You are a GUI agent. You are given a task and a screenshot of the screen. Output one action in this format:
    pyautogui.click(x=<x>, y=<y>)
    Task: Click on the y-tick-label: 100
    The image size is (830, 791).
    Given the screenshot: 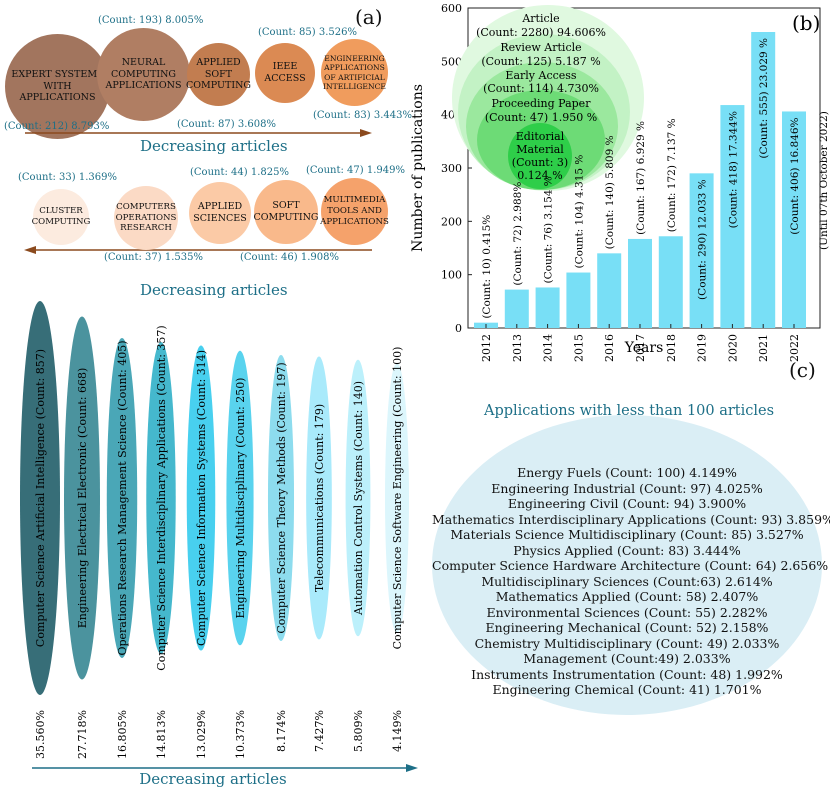 What is the action you would take?
    pyautogui.click(x=451, y=275)
    